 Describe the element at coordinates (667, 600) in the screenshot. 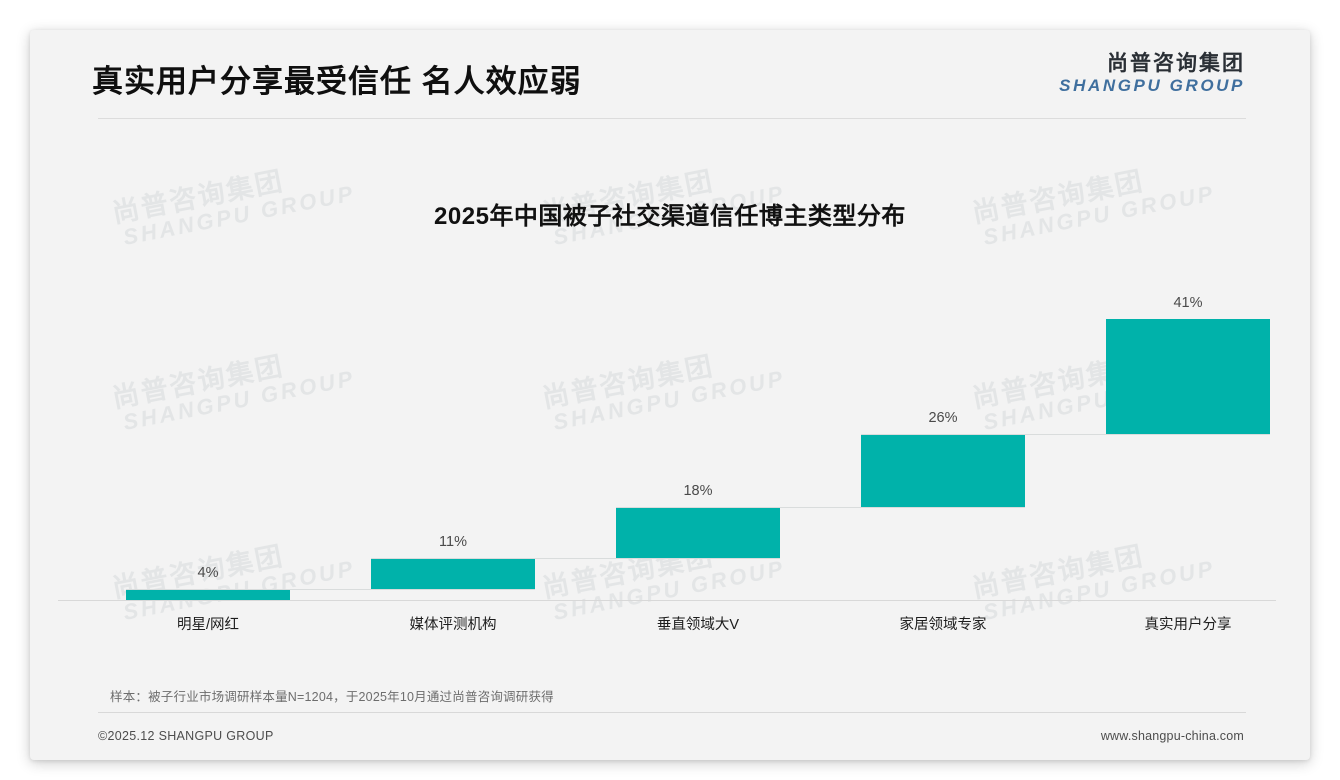

I see `x-axis-line` at that location.